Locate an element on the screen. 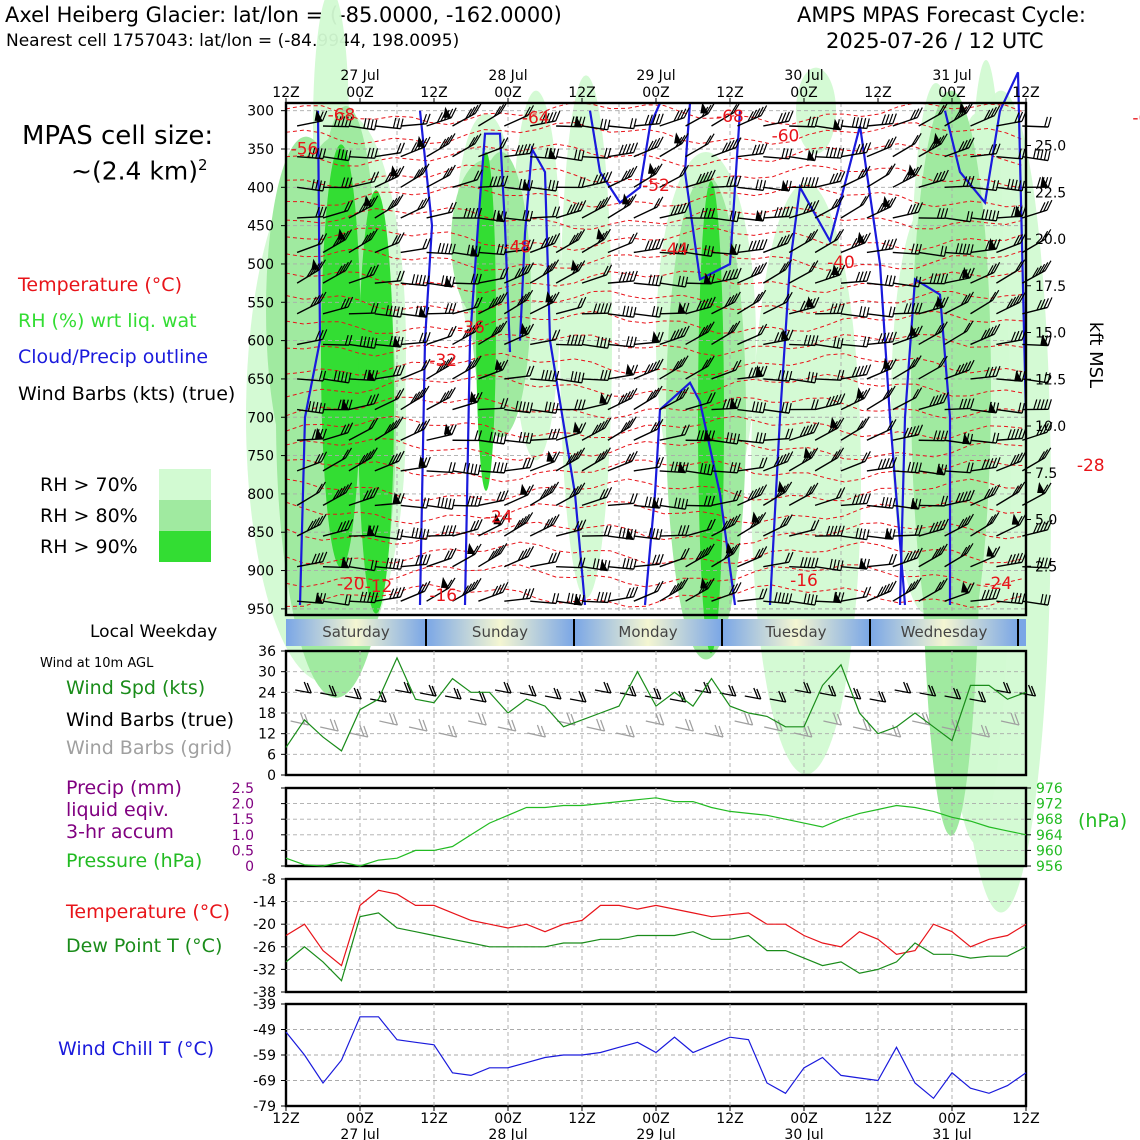 The image size is (1140, 1140). time-tick-label: 00Z is located at coordinates (803, 93).